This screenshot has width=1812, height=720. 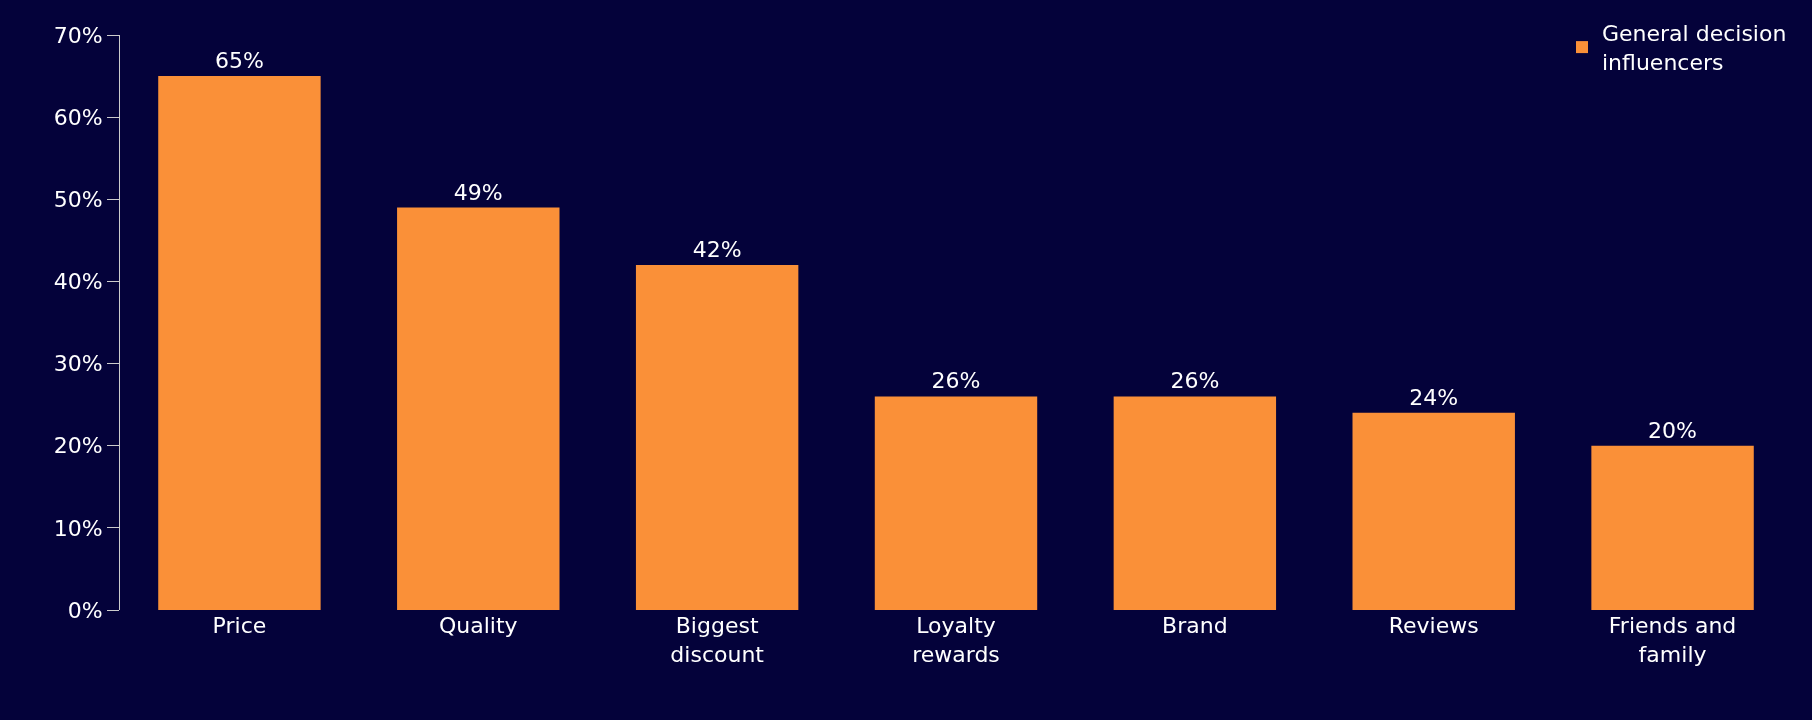 I want to click on x-tick-label: Quality, so click(x=478, y=625).